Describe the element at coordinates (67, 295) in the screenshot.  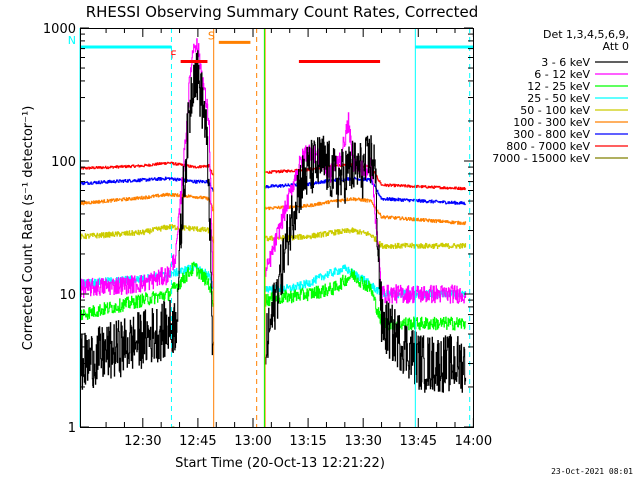
I see `y-tick-label: 10` at that location.